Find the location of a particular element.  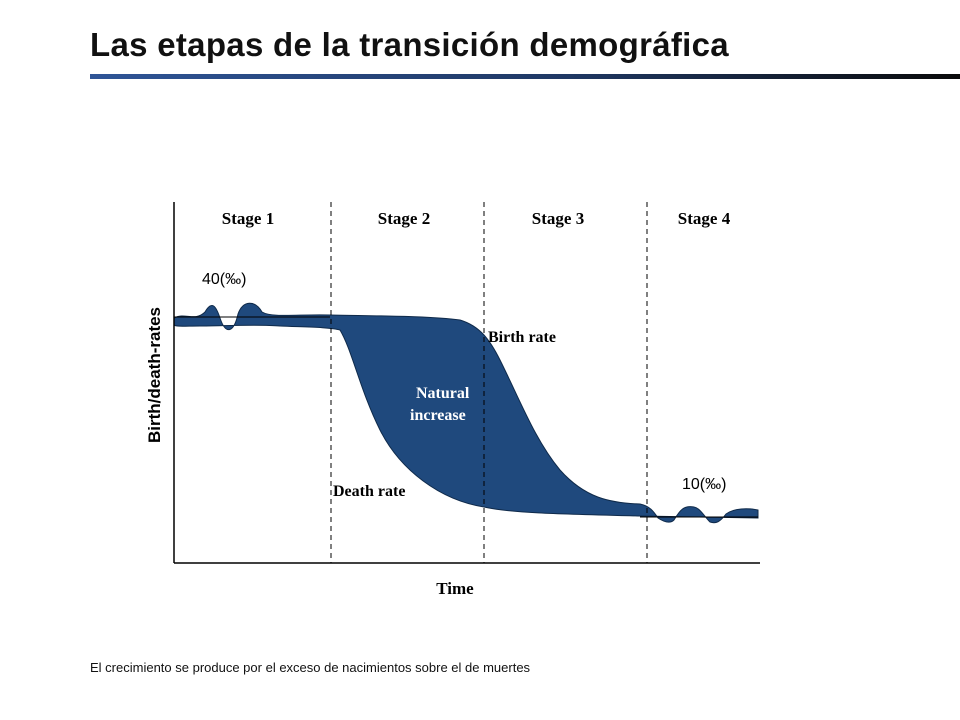

y-axis-label: Birth/death-rates is located at coordinates (154, 375).